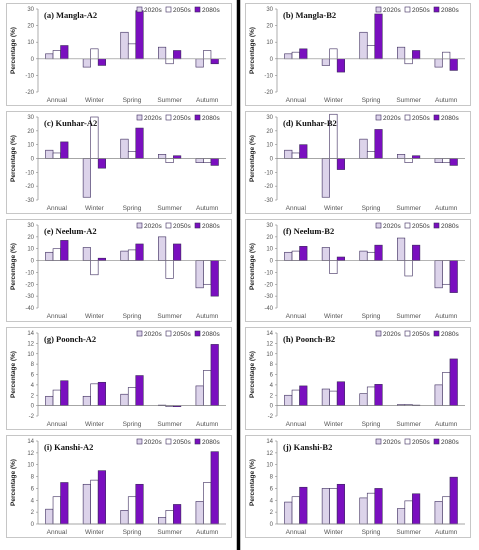  I want to click on y-tick-label: -2, so click(271, 417).